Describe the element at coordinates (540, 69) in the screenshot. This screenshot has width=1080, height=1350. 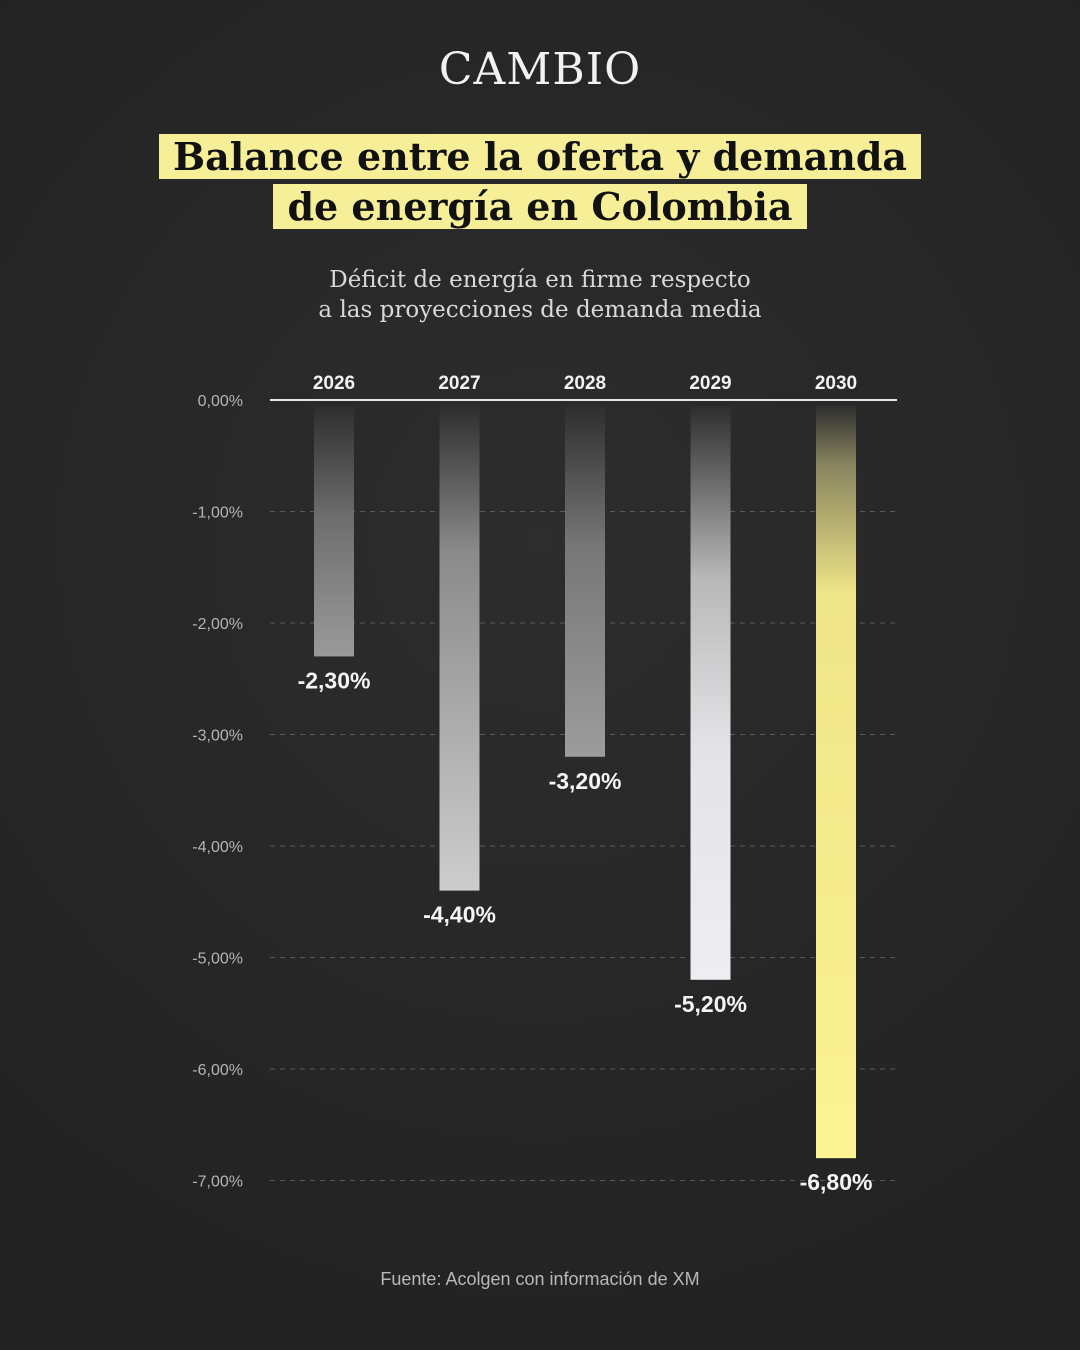
I see `brand-logo: CAMBIO` at that location.